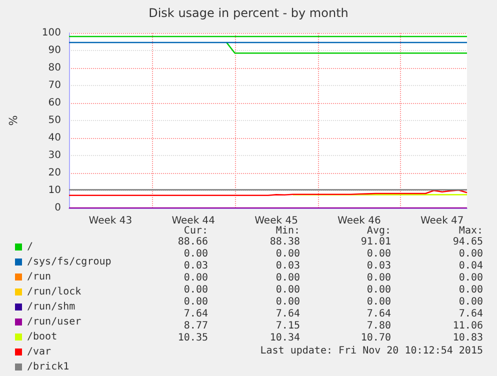  I want to click on x-tick-label: Week 44, so click(194, 221).